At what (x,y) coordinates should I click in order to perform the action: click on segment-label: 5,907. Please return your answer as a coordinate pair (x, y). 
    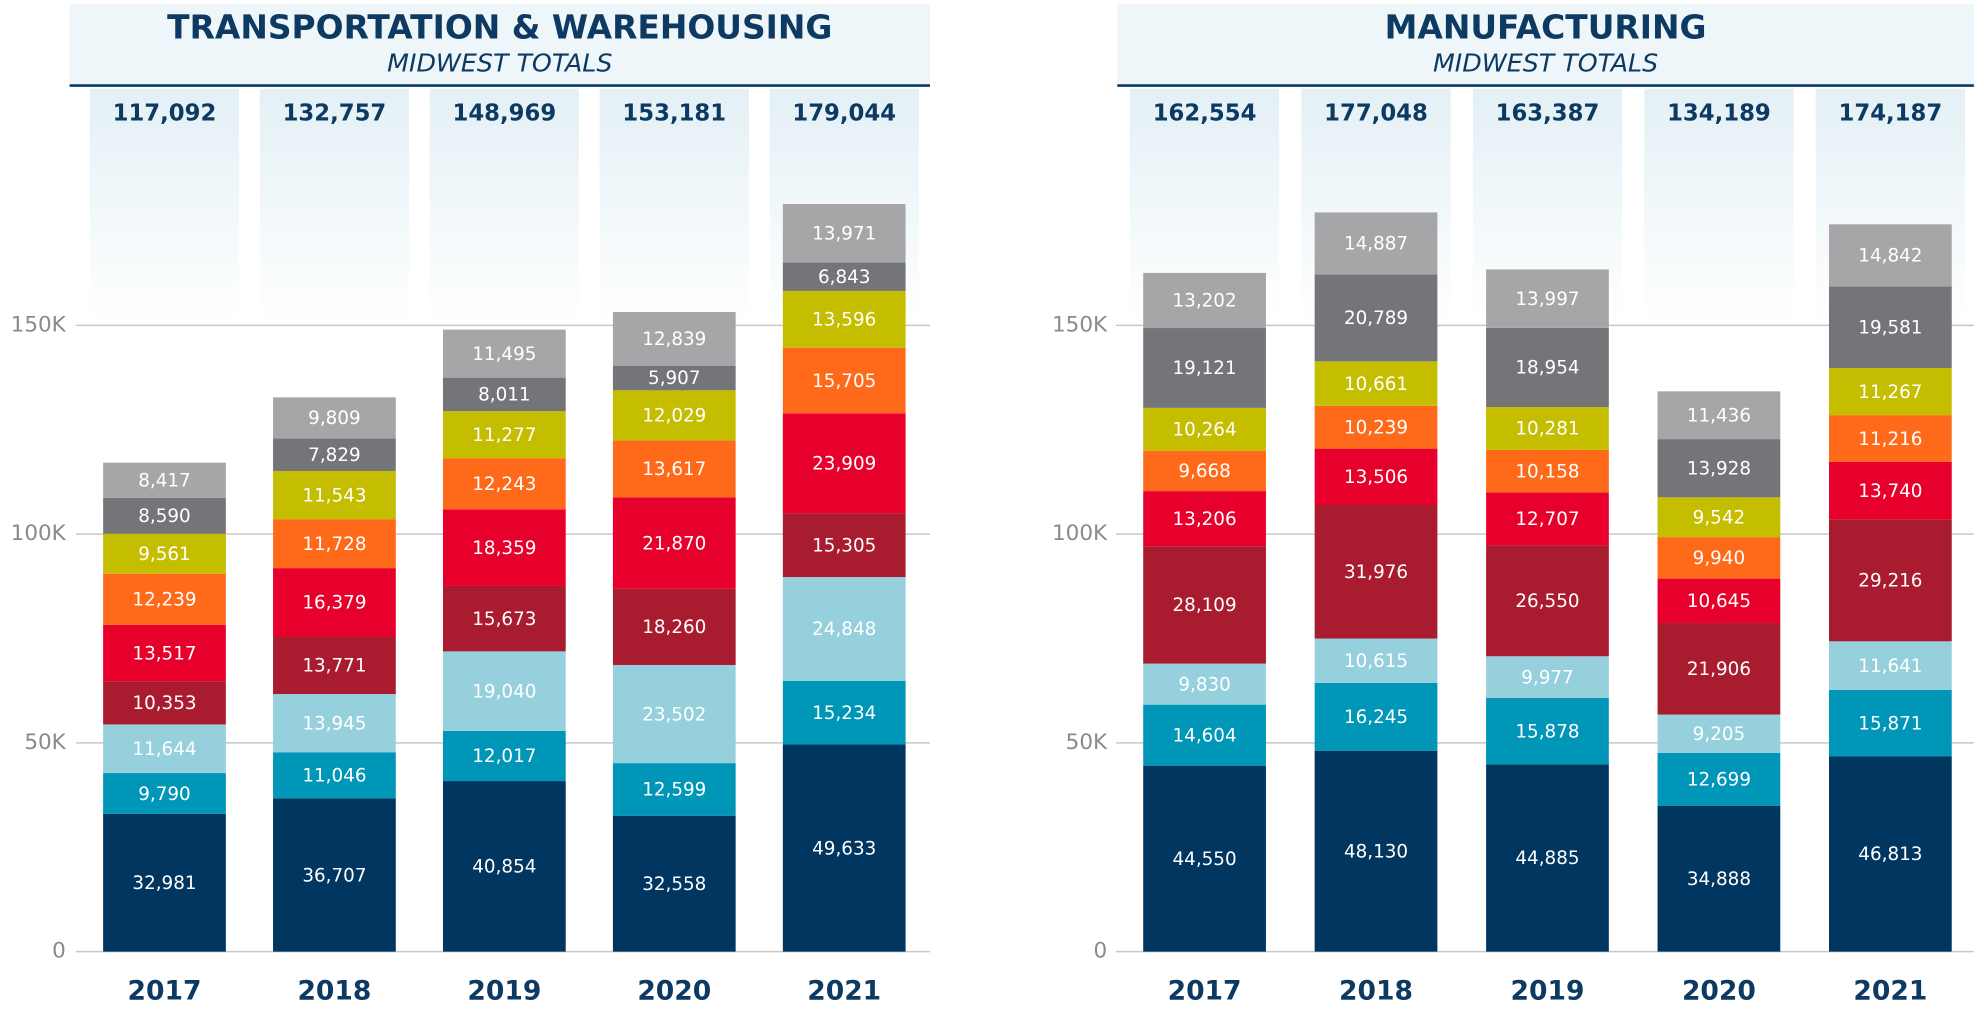
    Looking at the image, I should click on (674, 378).